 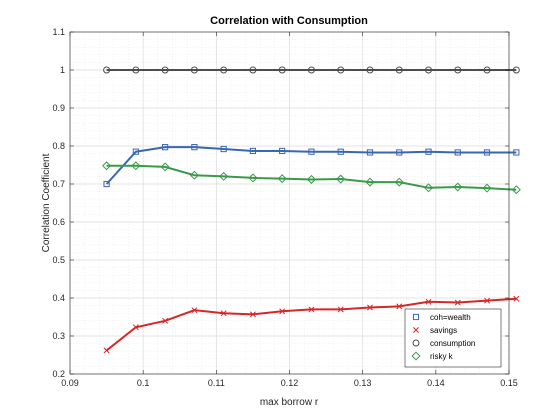 What do you see at coordinates (450, 317) in the screenshot?
I see `legend-label: coh=wealth` at bounding box center [450, 317].